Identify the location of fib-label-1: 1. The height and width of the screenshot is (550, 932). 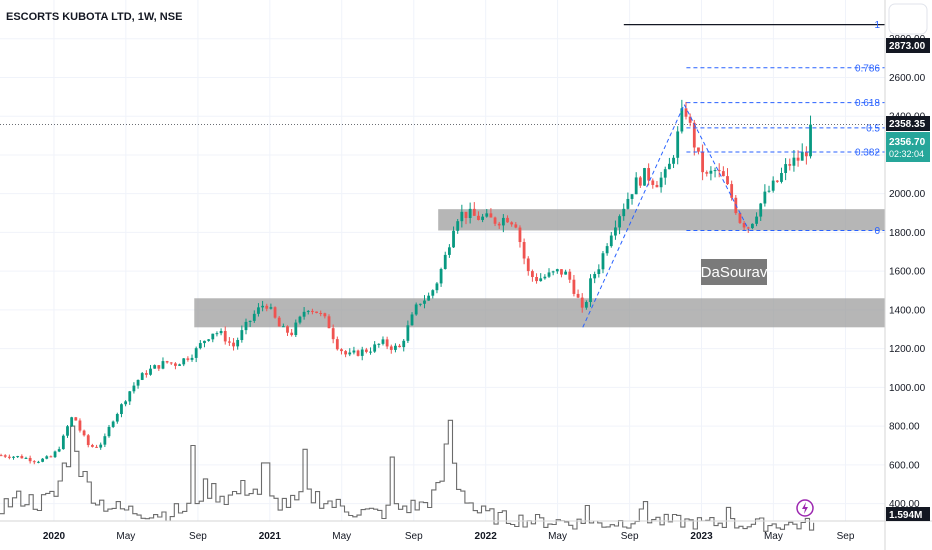
(877, 25).